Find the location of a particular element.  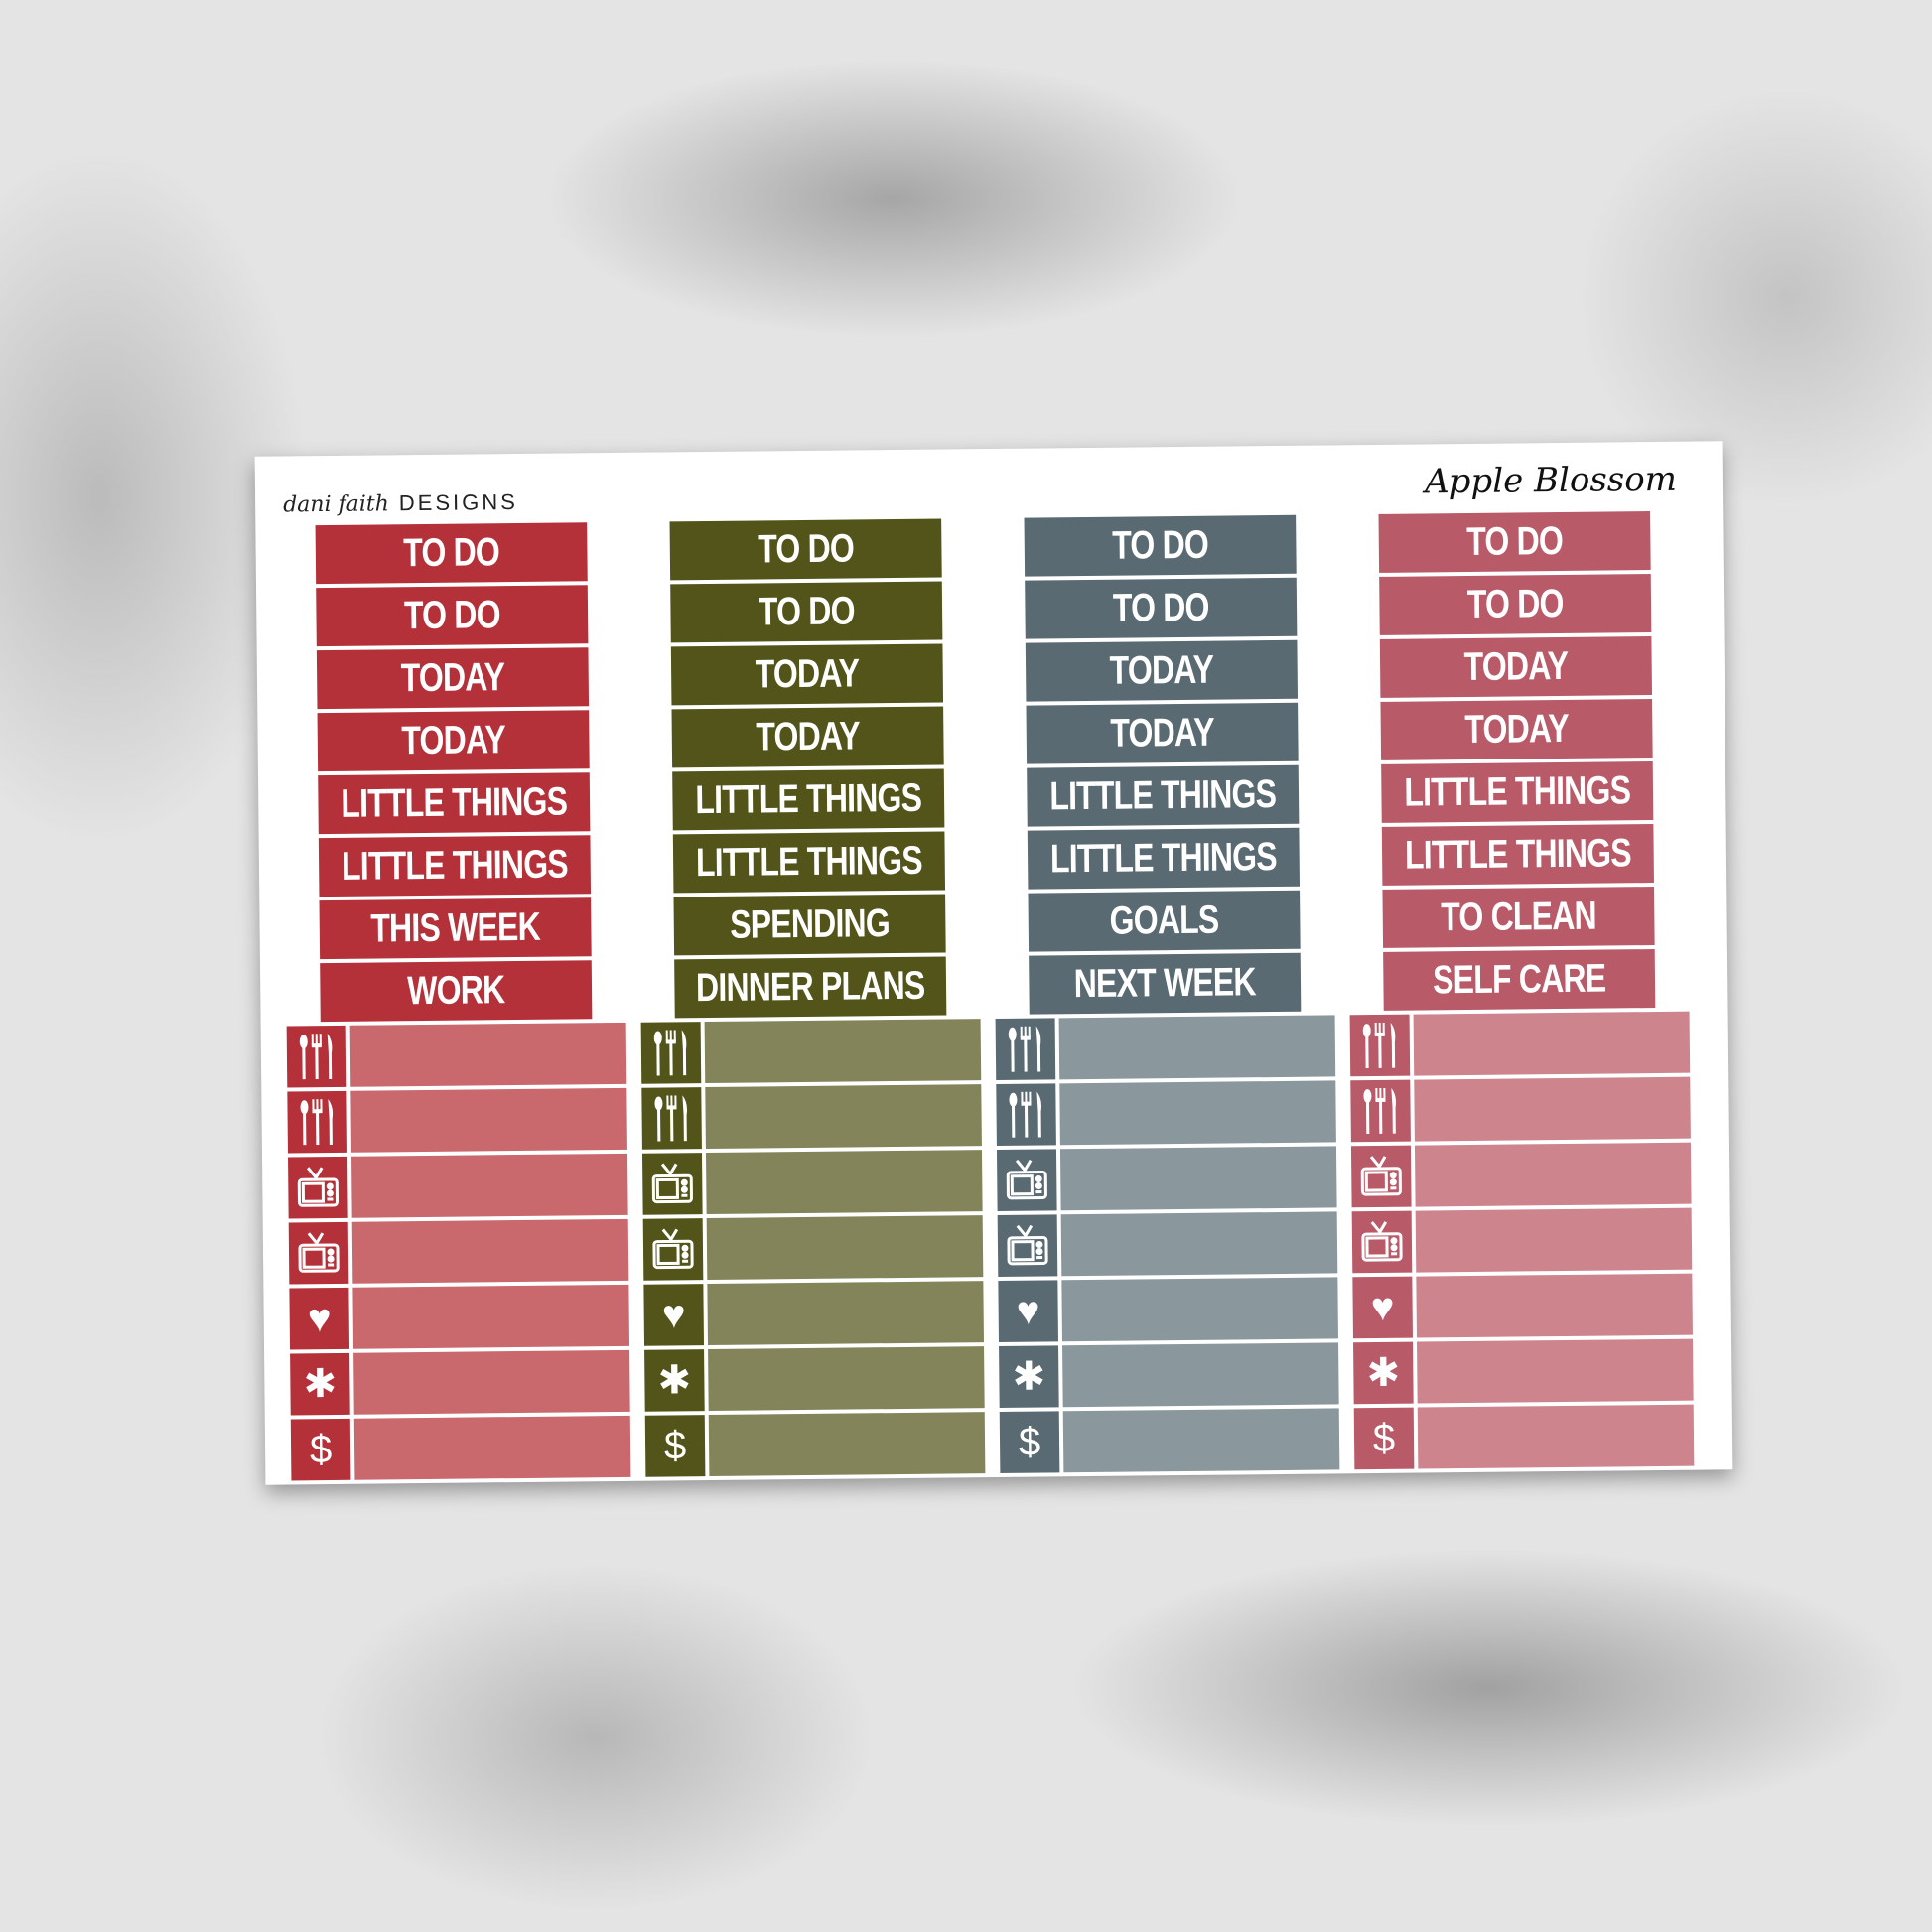

label-sticker: THIS WEEK is located at coordinates (456, 929).